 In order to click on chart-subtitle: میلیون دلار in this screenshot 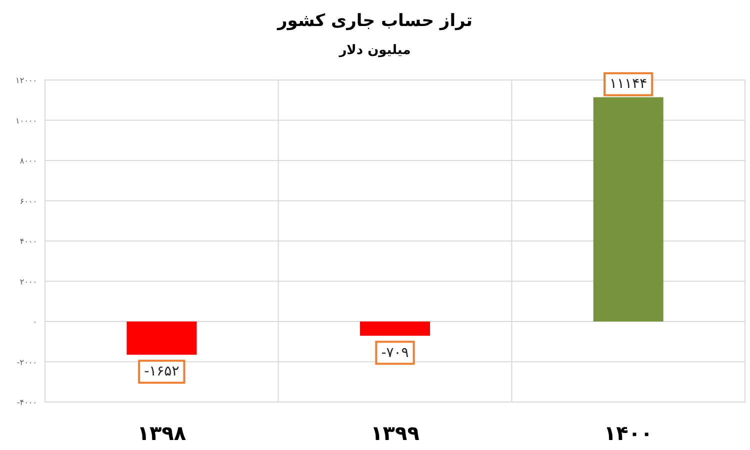, I will do `click(374, 50)`.